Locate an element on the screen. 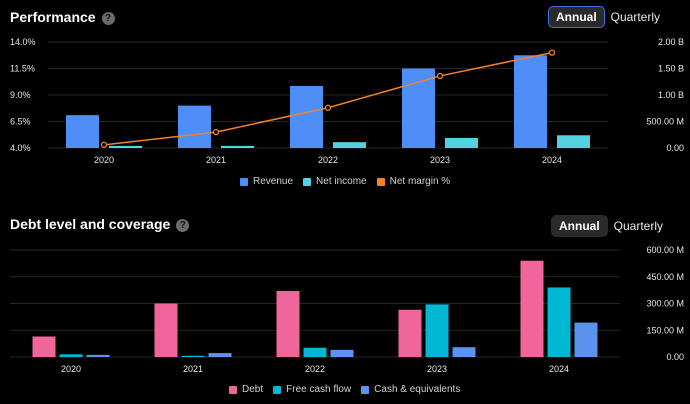  legend-label-debt: Debt is located at coordinates (253, 389).